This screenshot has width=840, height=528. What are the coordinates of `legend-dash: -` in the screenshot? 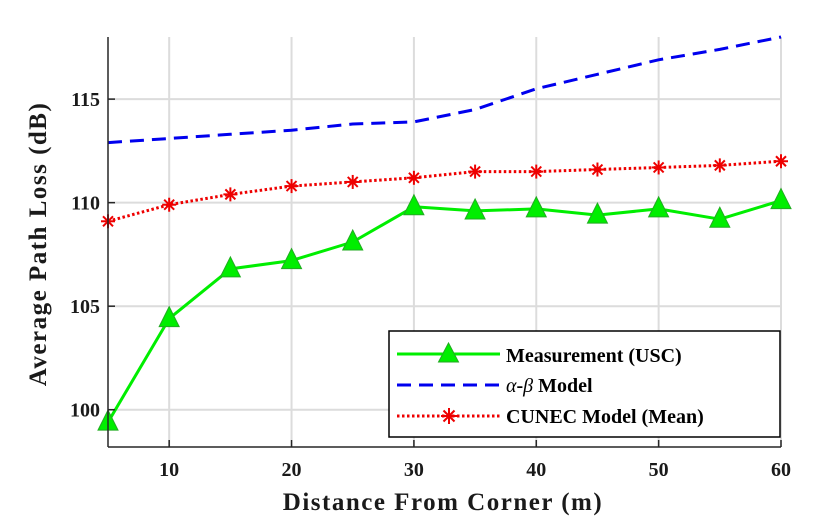 It's located at (520, 386).